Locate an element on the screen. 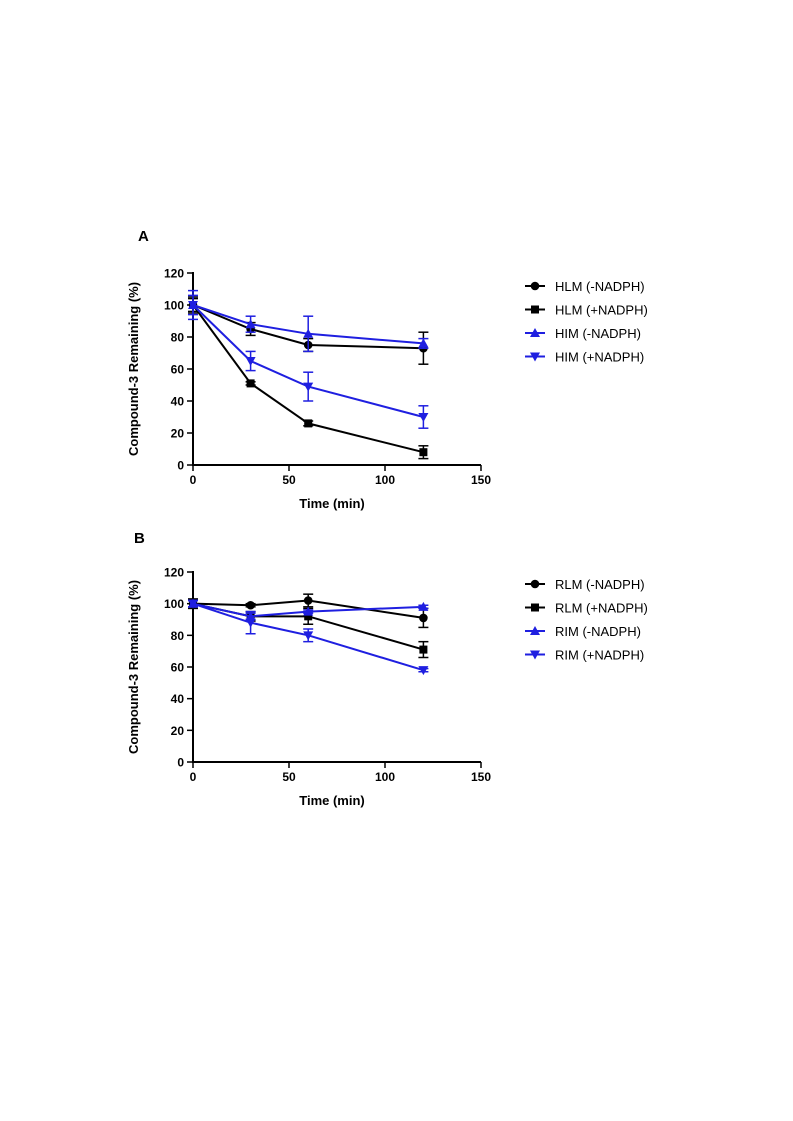  panel-b-legend-label: RIM (-NADPH) is located at coordinates (598, 631).